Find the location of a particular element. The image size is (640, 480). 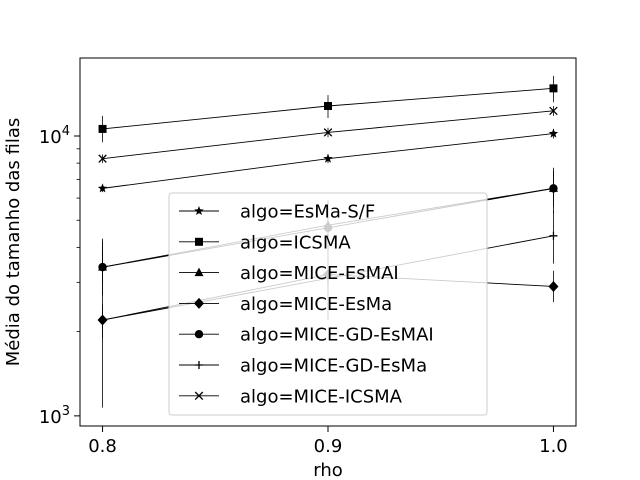

y-tick-label-0: 10³ is located at coordinates (54, 416).